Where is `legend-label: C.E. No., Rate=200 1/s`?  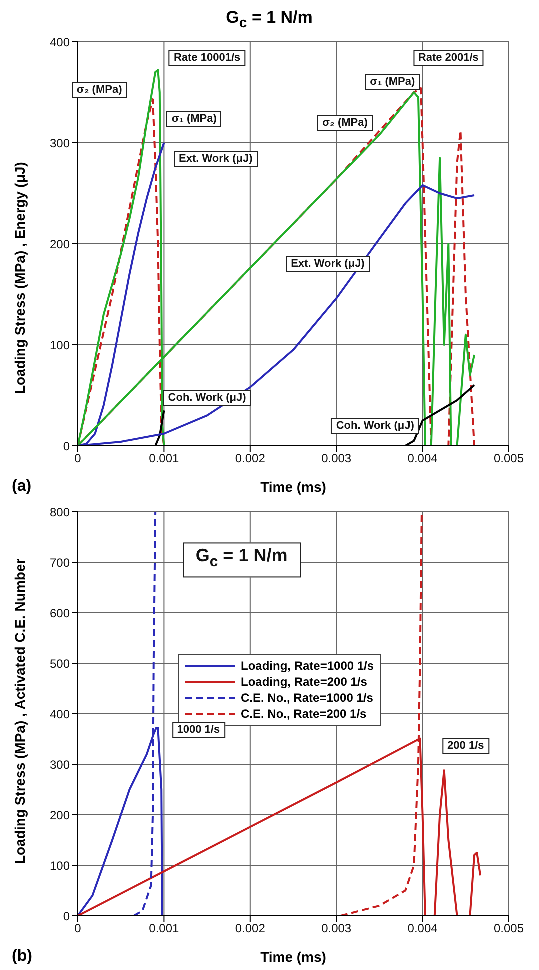 legend-label: C.E. No., Rate=200 1/s is located at coordinates (304, 714).